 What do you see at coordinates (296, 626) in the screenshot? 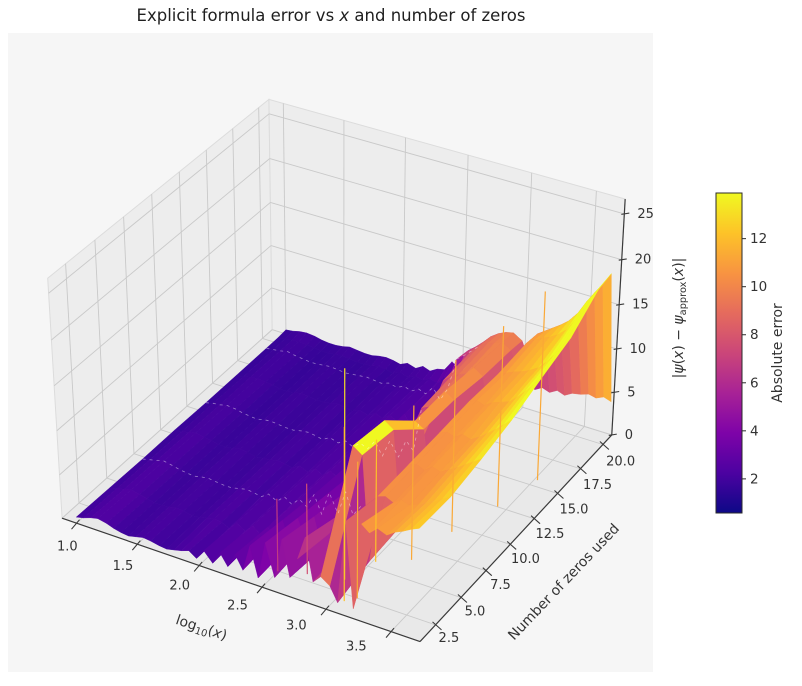
I see `svg-text: 3.0` at bounding box center [296, 626].